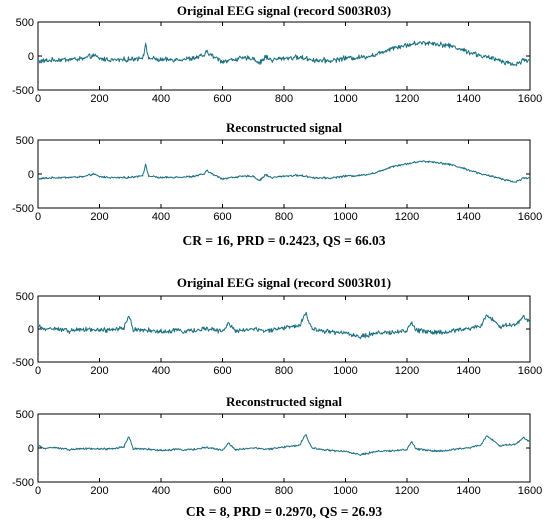  I want to click on plot-title: Original EEG signal (record S003R01), so click(284, 282).